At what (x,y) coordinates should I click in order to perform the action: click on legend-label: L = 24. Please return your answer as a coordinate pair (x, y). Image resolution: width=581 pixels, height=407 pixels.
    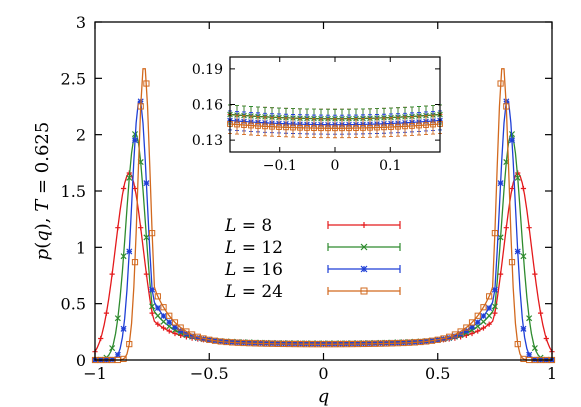
    Looking at the image, I should click on (253, 292).